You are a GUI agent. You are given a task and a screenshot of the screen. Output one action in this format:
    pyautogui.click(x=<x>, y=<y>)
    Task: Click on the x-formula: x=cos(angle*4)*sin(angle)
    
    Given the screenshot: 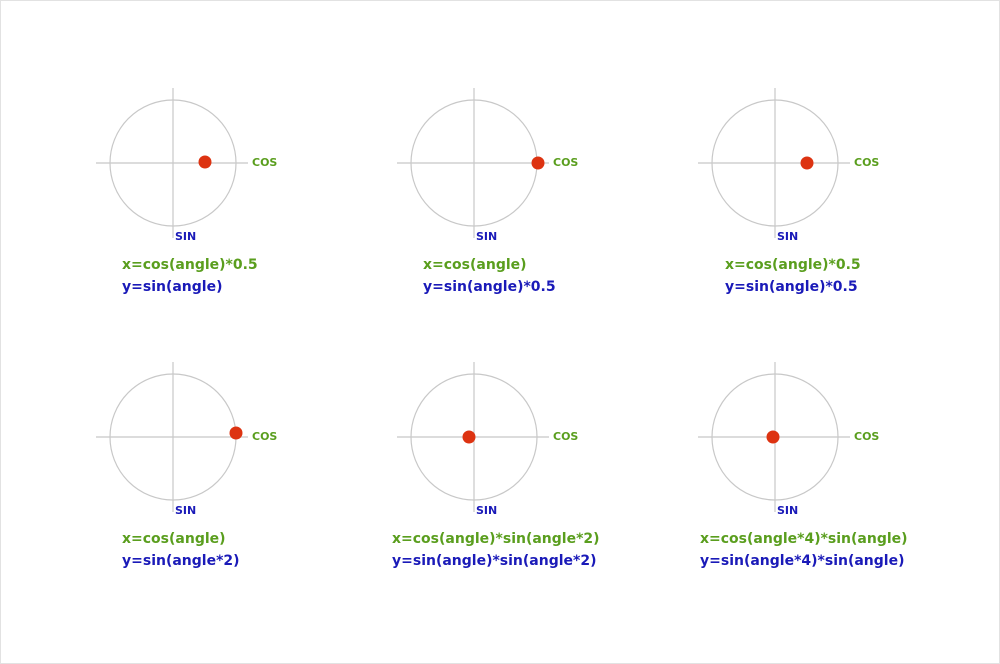 What is the action you would take?
    pyautogui.click(x=804, y=539)
    